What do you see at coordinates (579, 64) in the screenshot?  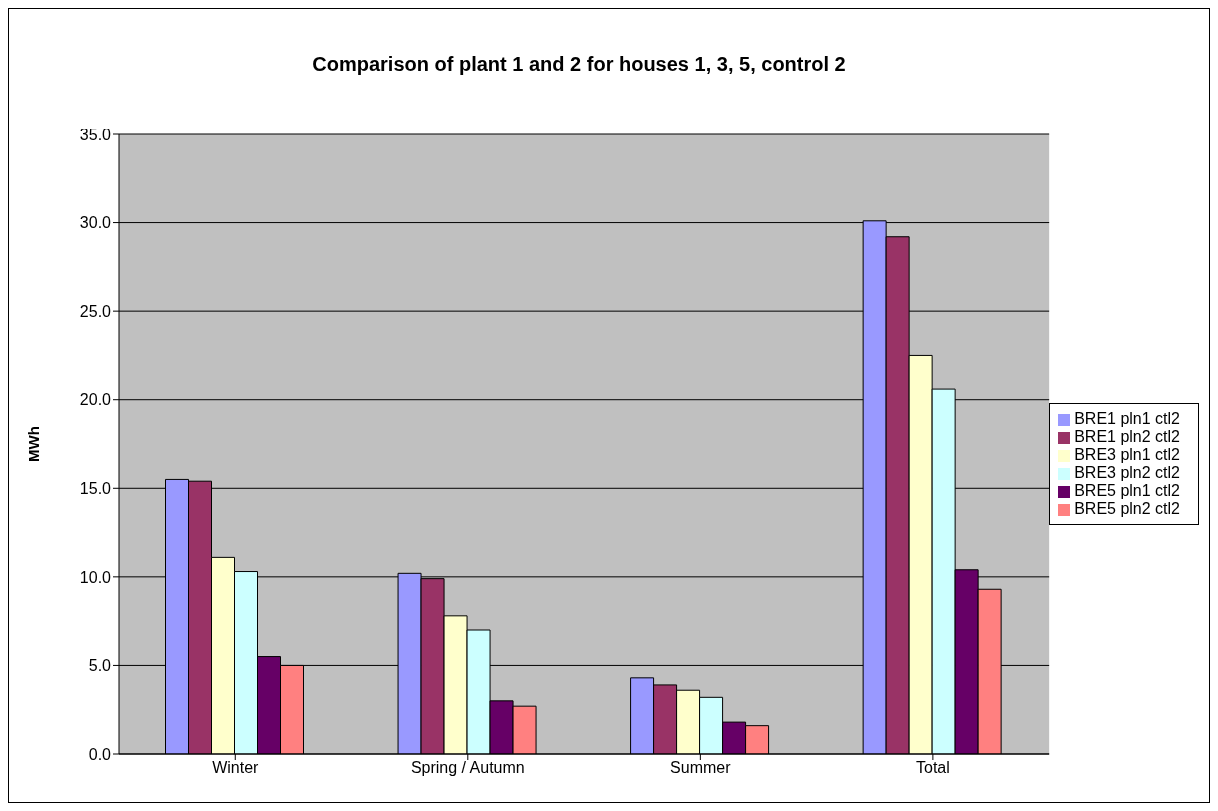 I see `chart-title: Comparison of plant 1 and 2 for houses 1, 3, 5, control 2` at bounding box center [579, 64].